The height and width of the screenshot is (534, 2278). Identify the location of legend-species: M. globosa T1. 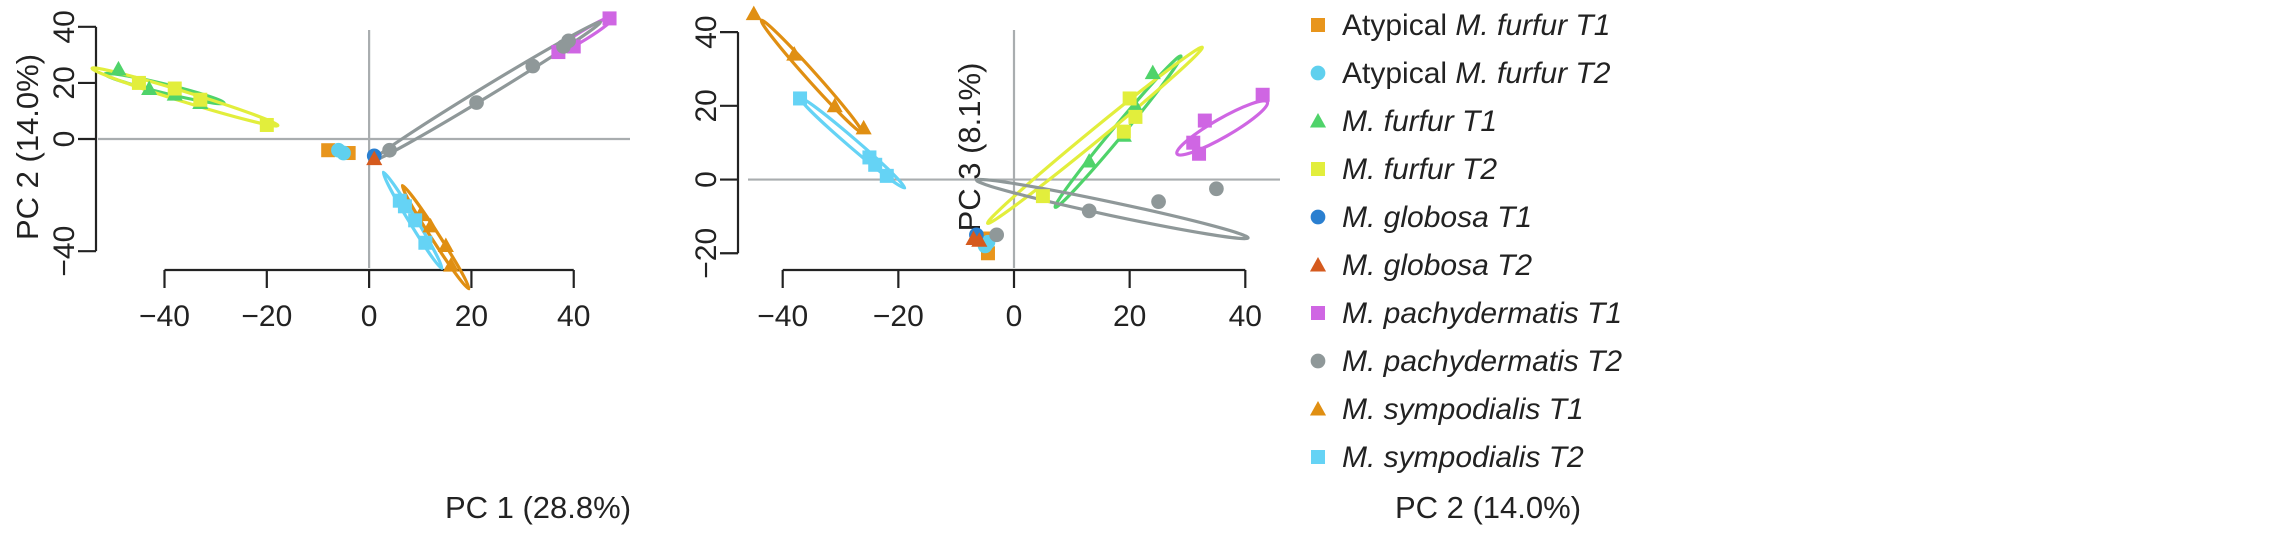
(1437, 217).